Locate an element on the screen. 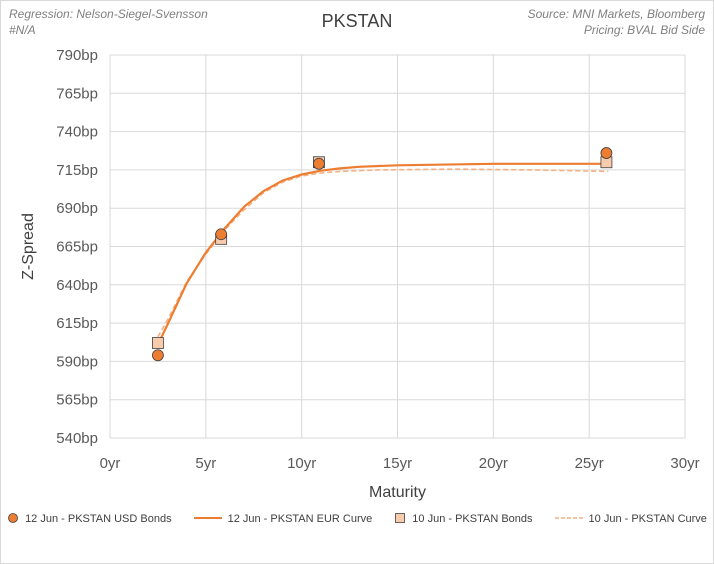  y-tick-label: 590bp is located at coordinates (77, 361).